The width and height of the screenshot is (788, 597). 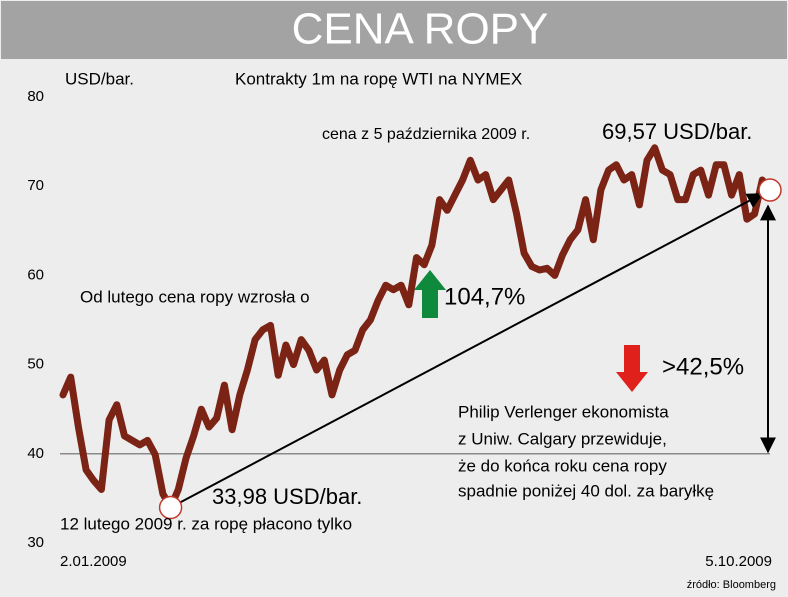 I want to click on source: źródło: Bloomberg, so click(x=731, y=585).